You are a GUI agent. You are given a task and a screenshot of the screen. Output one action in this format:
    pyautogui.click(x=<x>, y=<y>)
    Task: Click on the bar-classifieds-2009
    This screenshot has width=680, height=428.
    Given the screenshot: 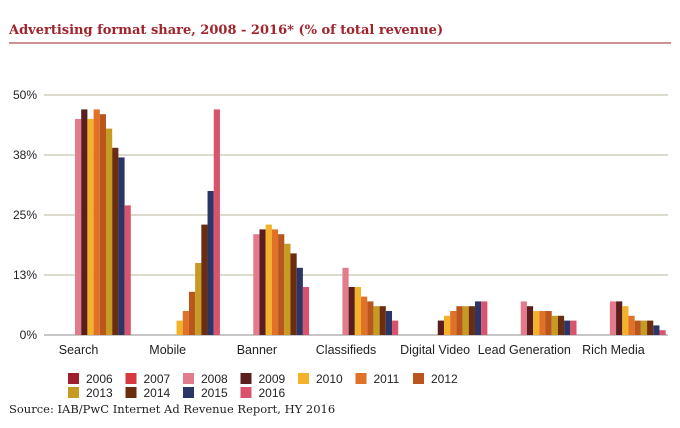 What is the action you would take?
    pyautogui.click(x=351, y=311)
    